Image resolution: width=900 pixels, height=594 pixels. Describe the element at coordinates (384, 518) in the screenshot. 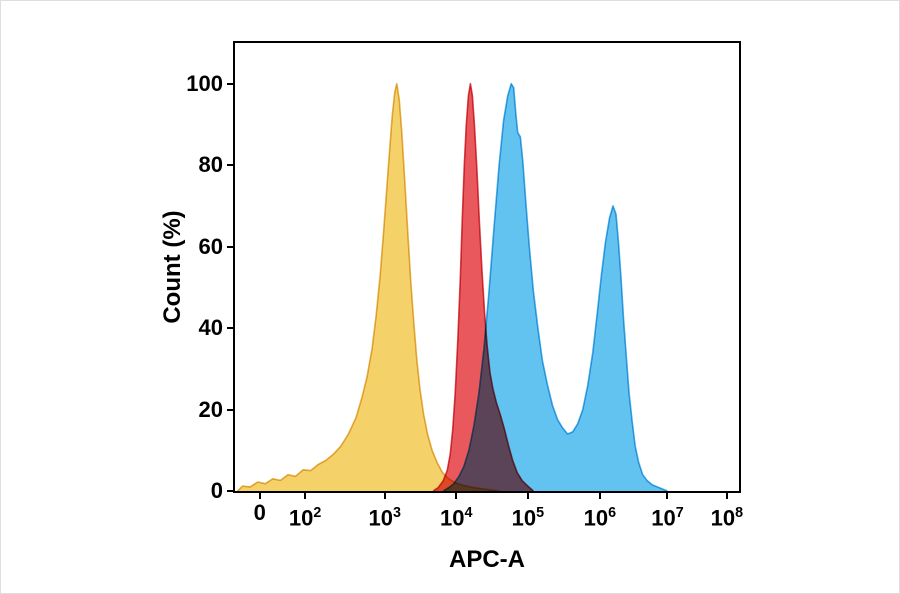

I see `x-tick-label: 103` at that location.